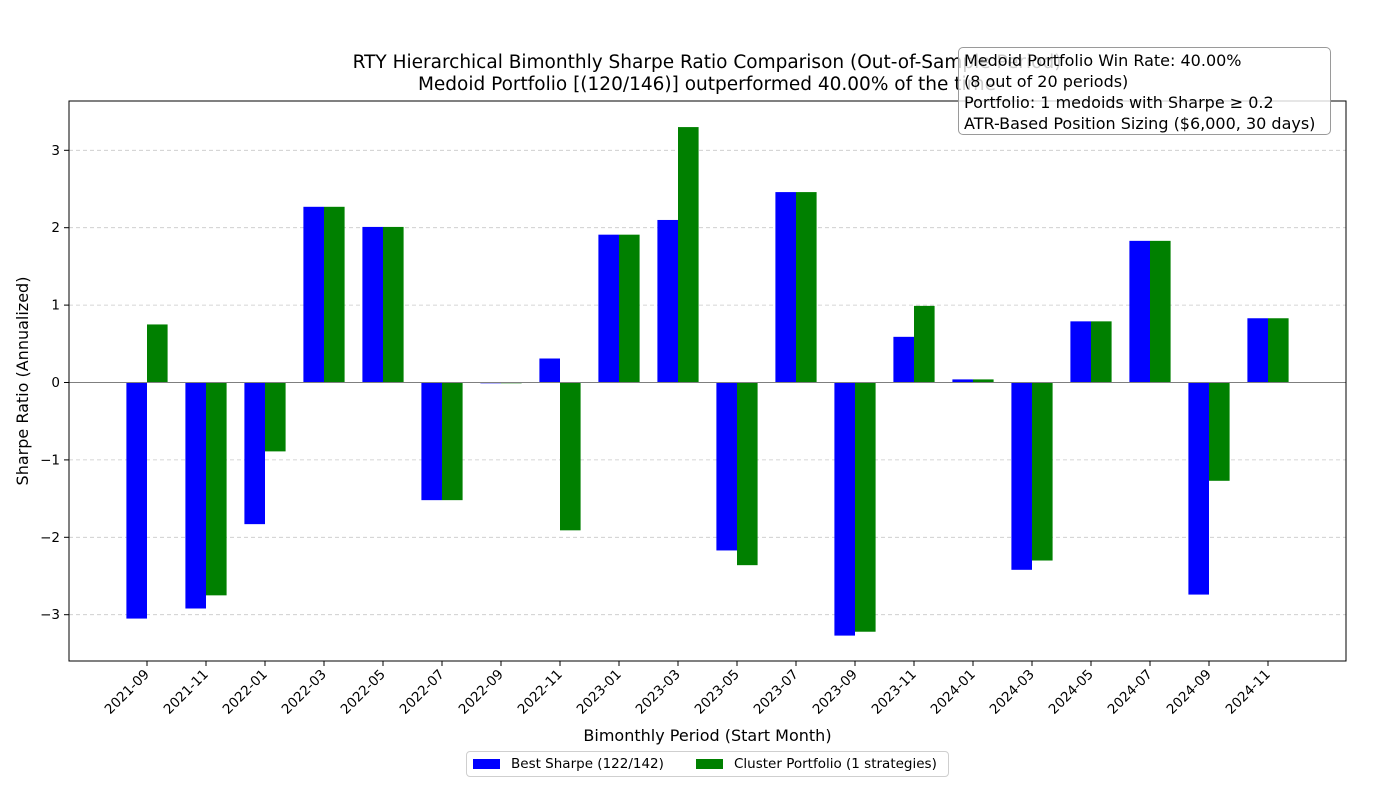 The height and width of the screenshot is (800, 1400). Describe the element at coordinates (835, 692) in the screenshot. I see `x-tick-label: 2023-09` at that location.